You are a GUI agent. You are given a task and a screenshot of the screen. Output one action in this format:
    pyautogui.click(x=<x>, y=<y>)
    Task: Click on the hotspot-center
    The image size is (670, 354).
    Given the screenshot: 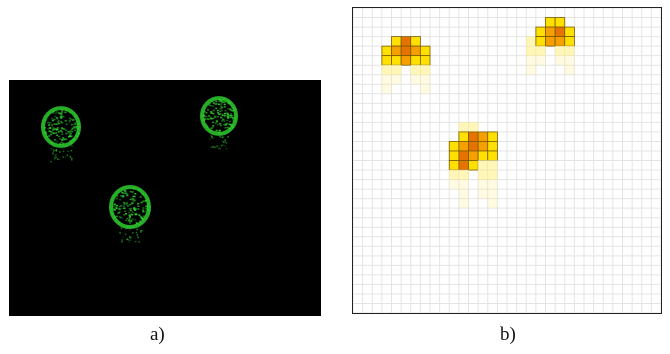 What is the action you would take?
    pyautogui.click(x=473, y=165)
    